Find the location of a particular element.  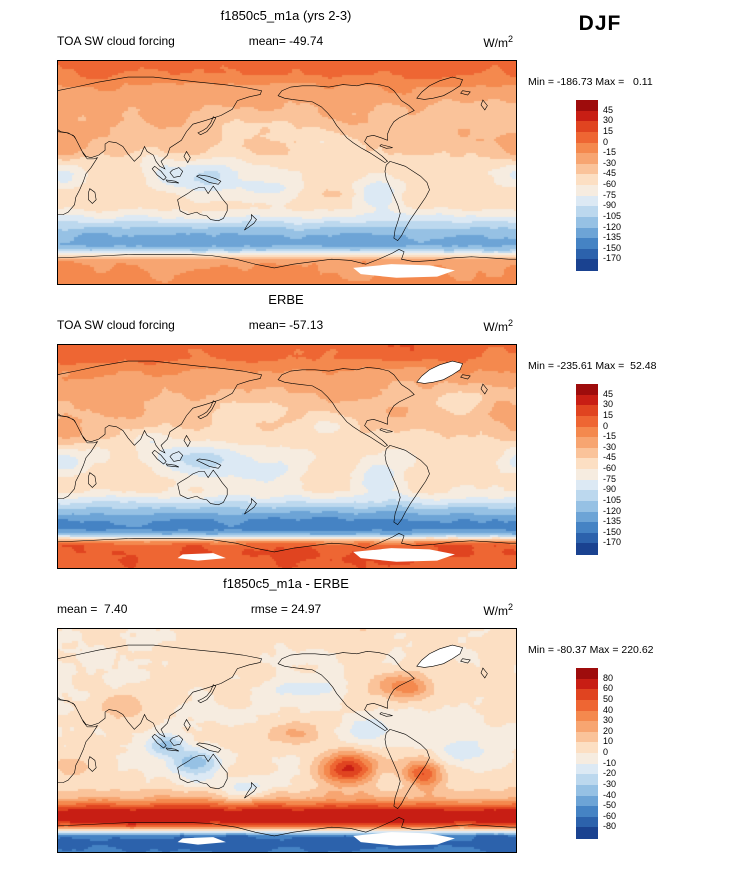

minmax-label: Min = -186.73 Max = 0.11 is located at coordinates (590, 82).